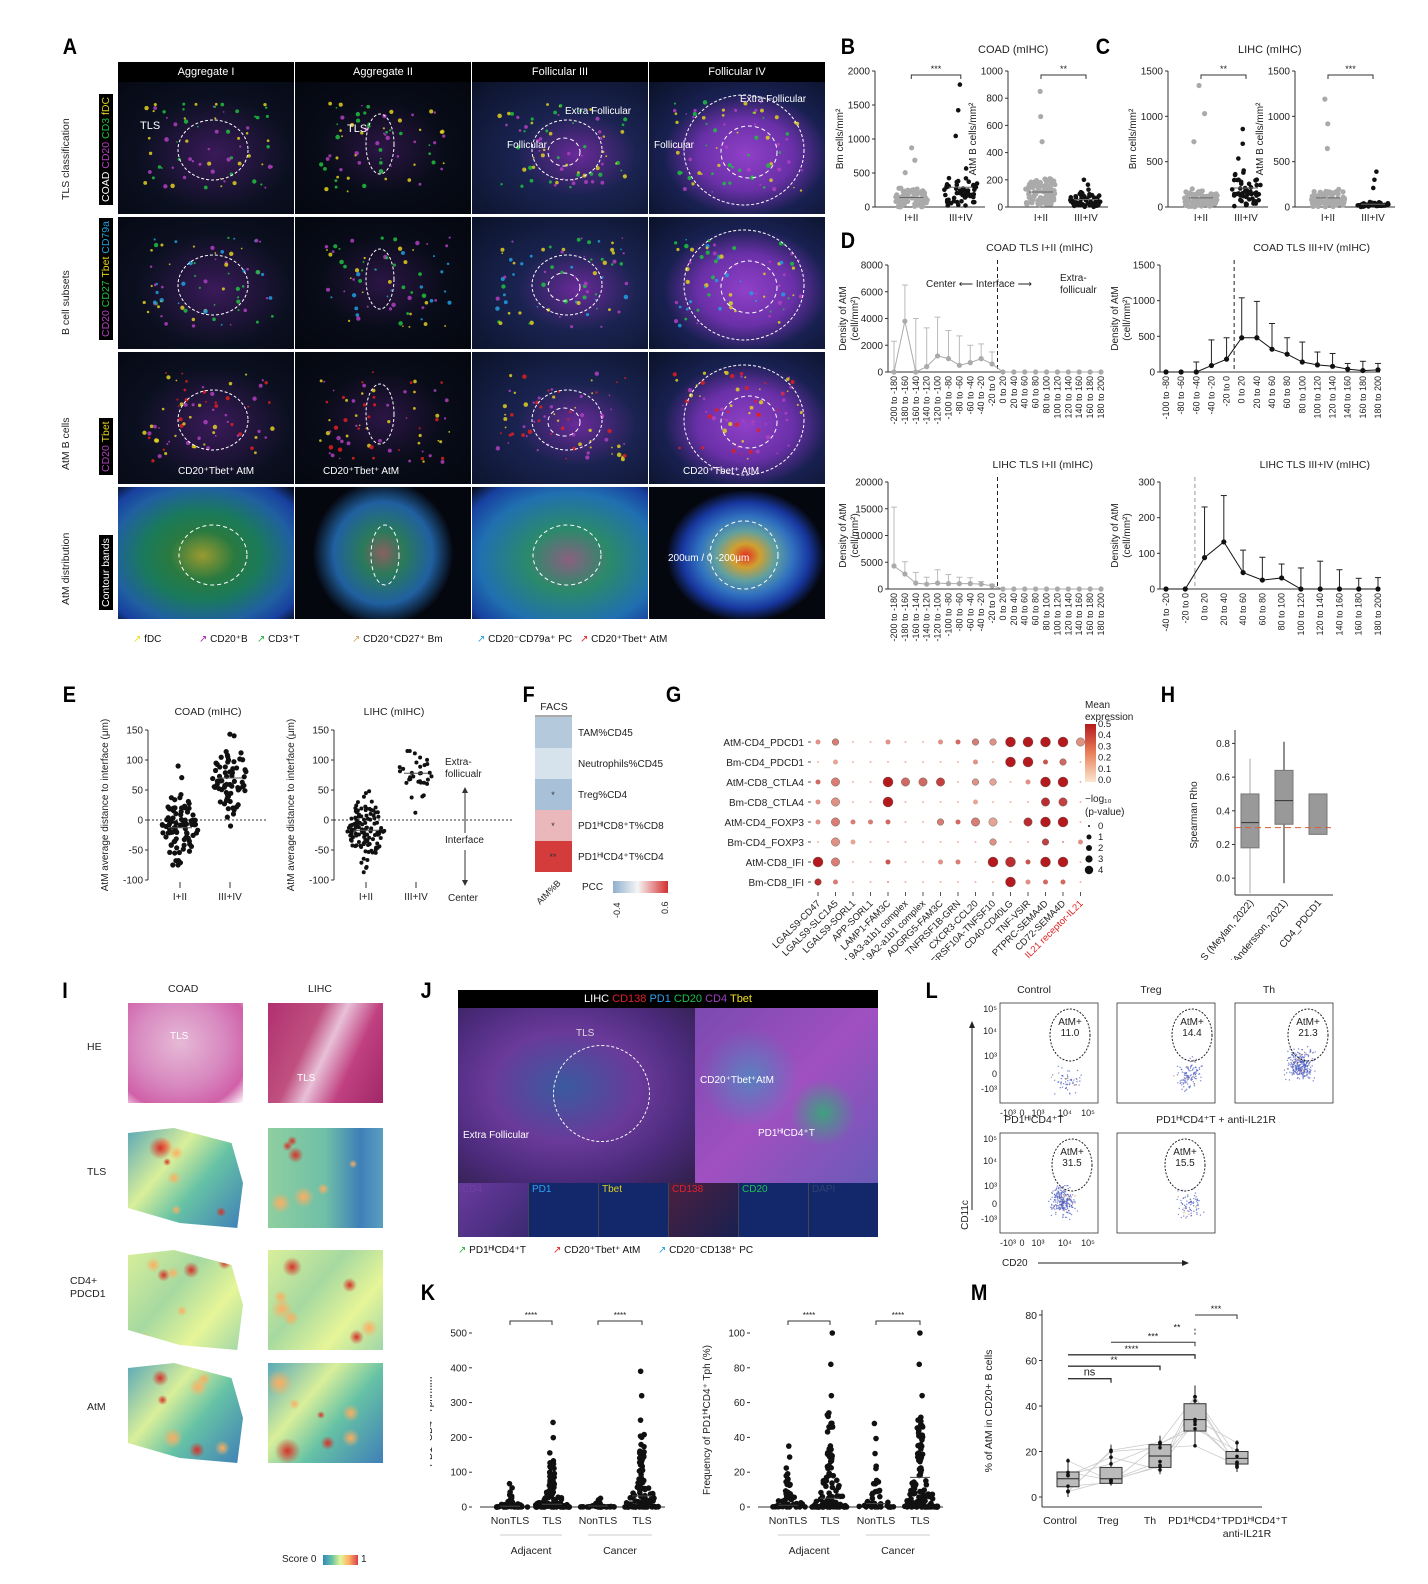 The height and width of the screenshot is (1584, 1428). Describe the element at coordinates (560, 148) in the screenshot. I see `micrograph-tile` at that location.